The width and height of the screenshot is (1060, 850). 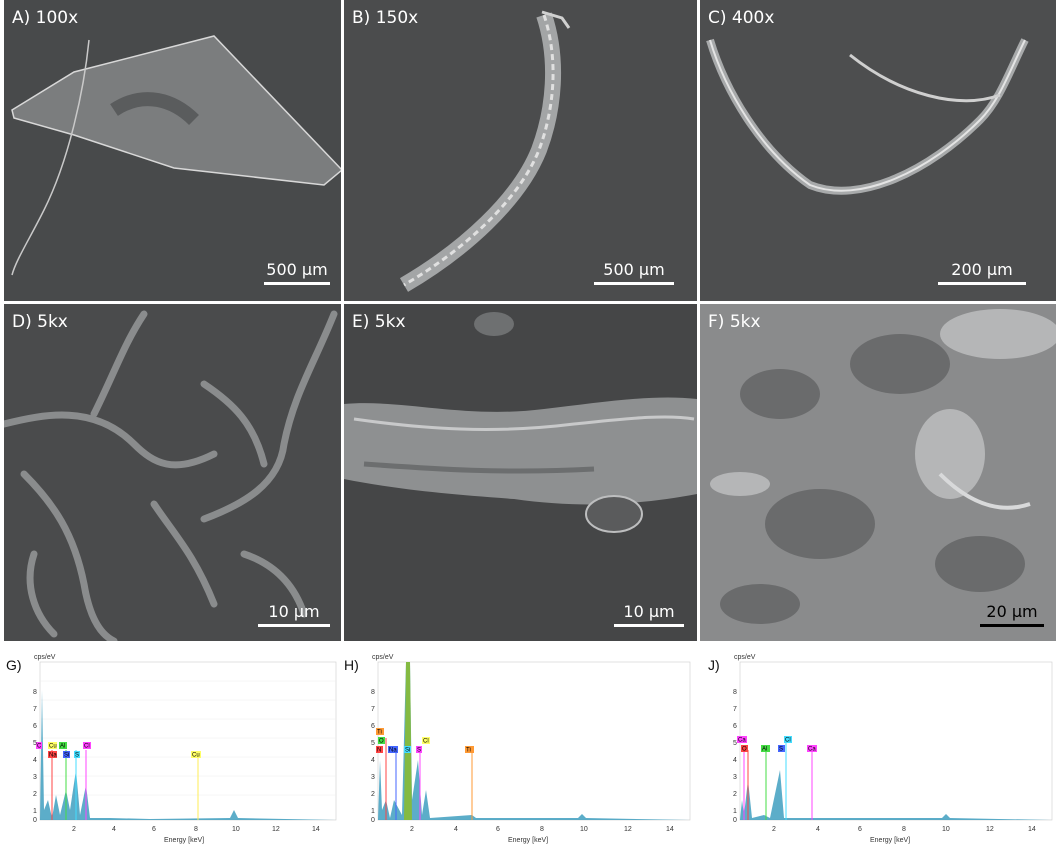 I want to click on element-tag: C, so click(x=39, y=747).